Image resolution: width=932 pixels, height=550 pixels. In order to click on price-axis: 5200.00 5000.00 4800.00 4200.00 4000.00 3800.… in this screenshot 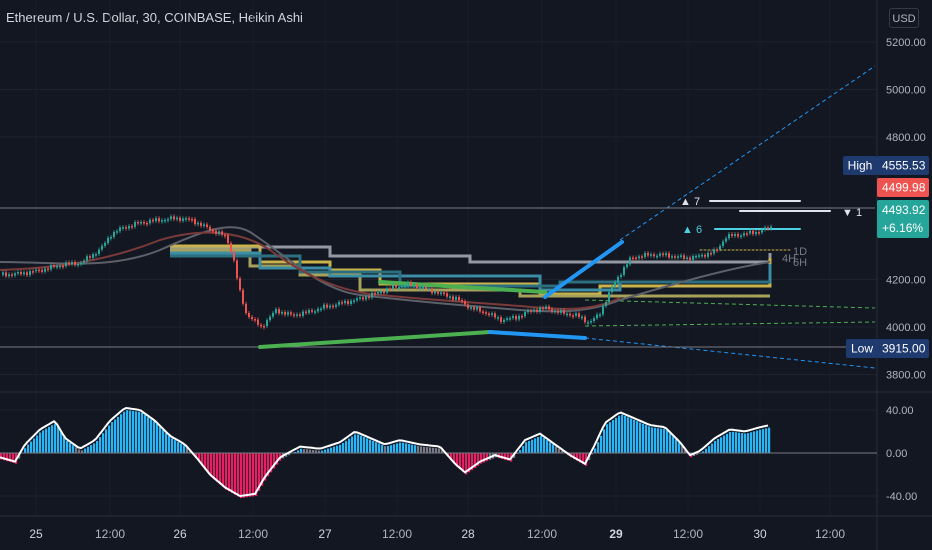, I will do `click(906, 270)`.